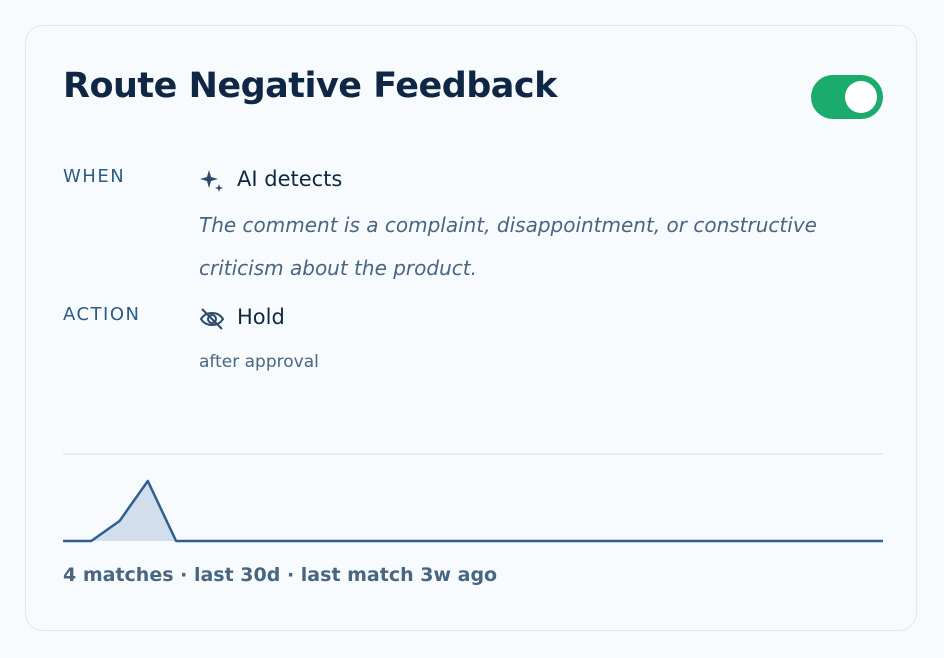  What do you see at coordinates (259, 362) in the screenshot?
I see `action-detail: after approval` at bounding box center [259, 362].